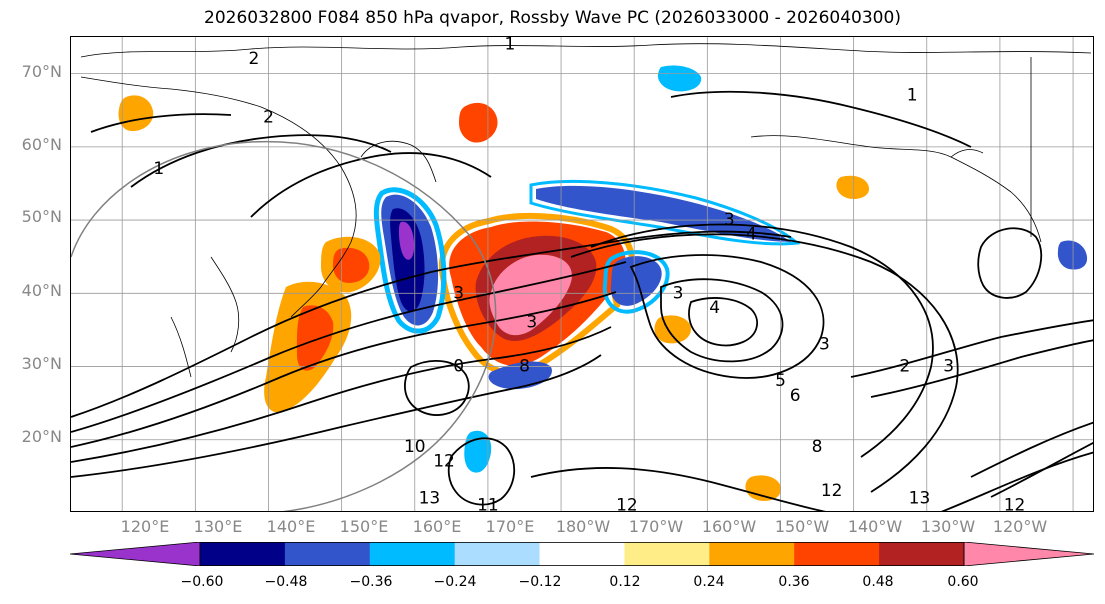 This screenshot has height=604, width=1105. I want to click on negative-anomaly-band, so click(663, 213).